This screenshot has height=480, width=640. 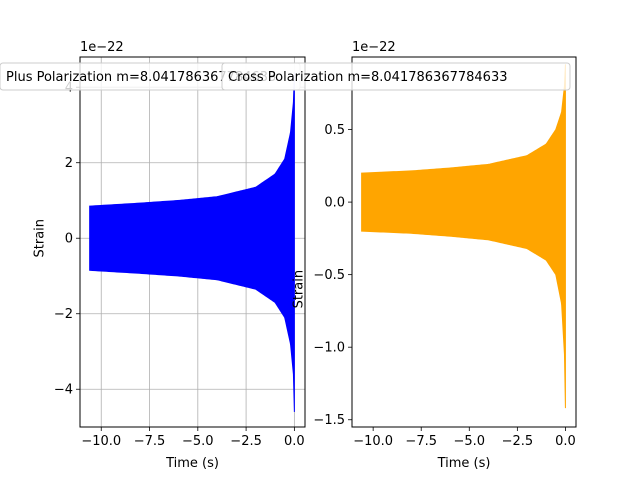 What do you see at coordinates (334, 130) in the screenshot?
I see `y-tick-label: 0.5` at bounding box center [334, 130].